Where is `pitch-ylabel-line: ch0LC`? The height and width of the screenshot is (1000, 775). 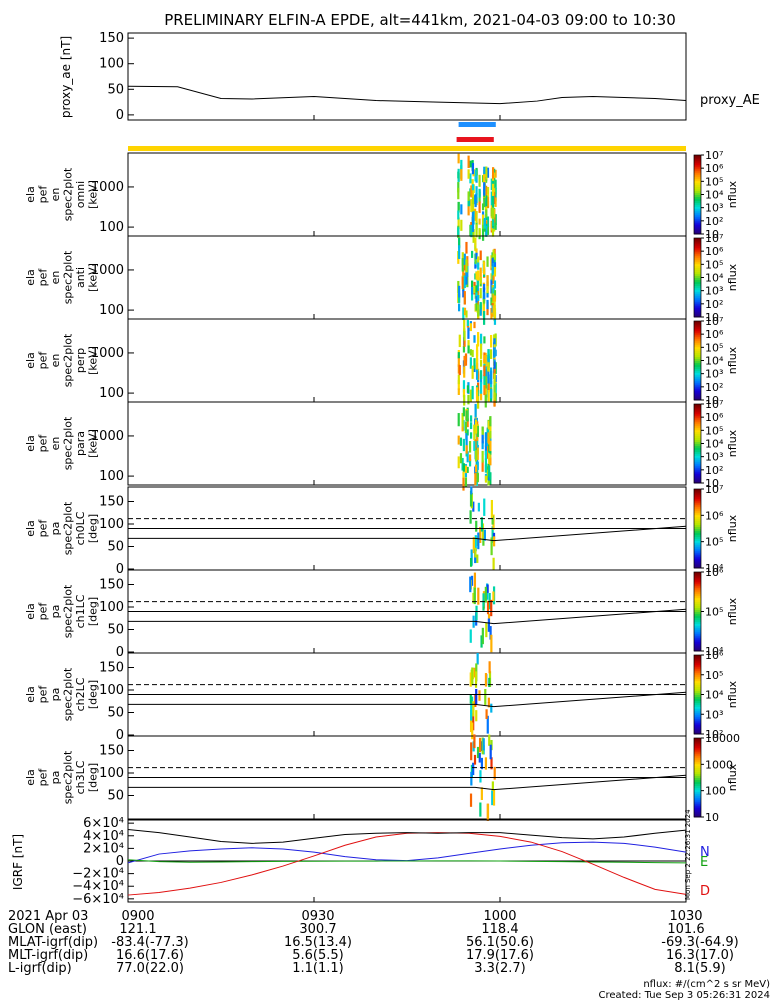
pitch-ylabel-line: ch0LC is located at coordinates (80, 528).